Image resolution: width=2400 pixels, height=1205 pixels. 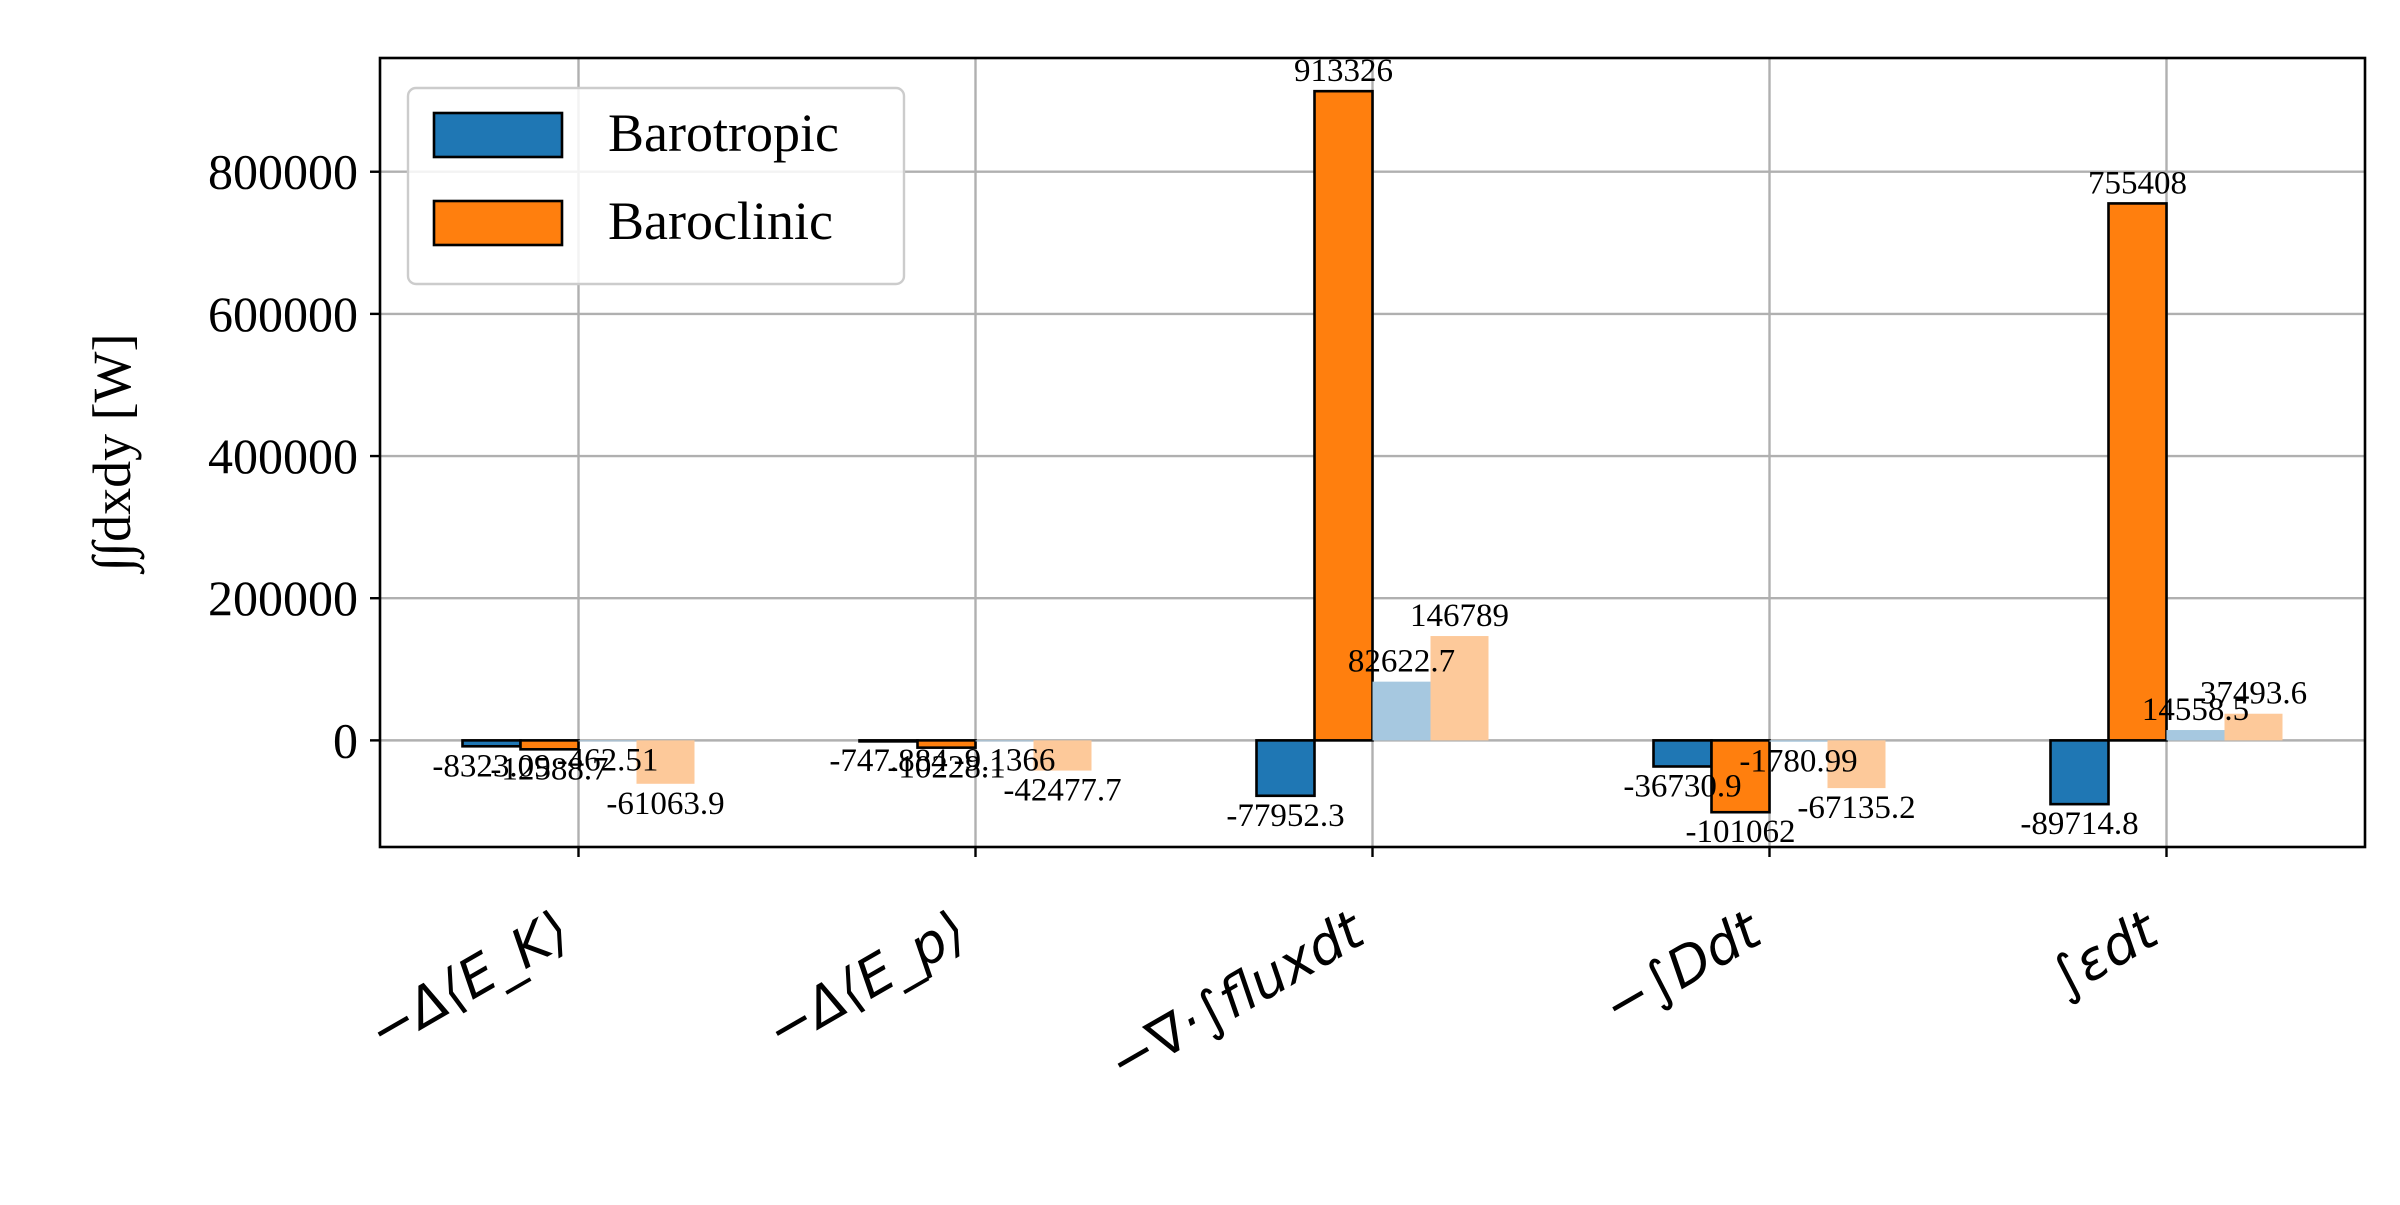 I want to click on legend-label: Barotropic, so click(x=723, y=133).